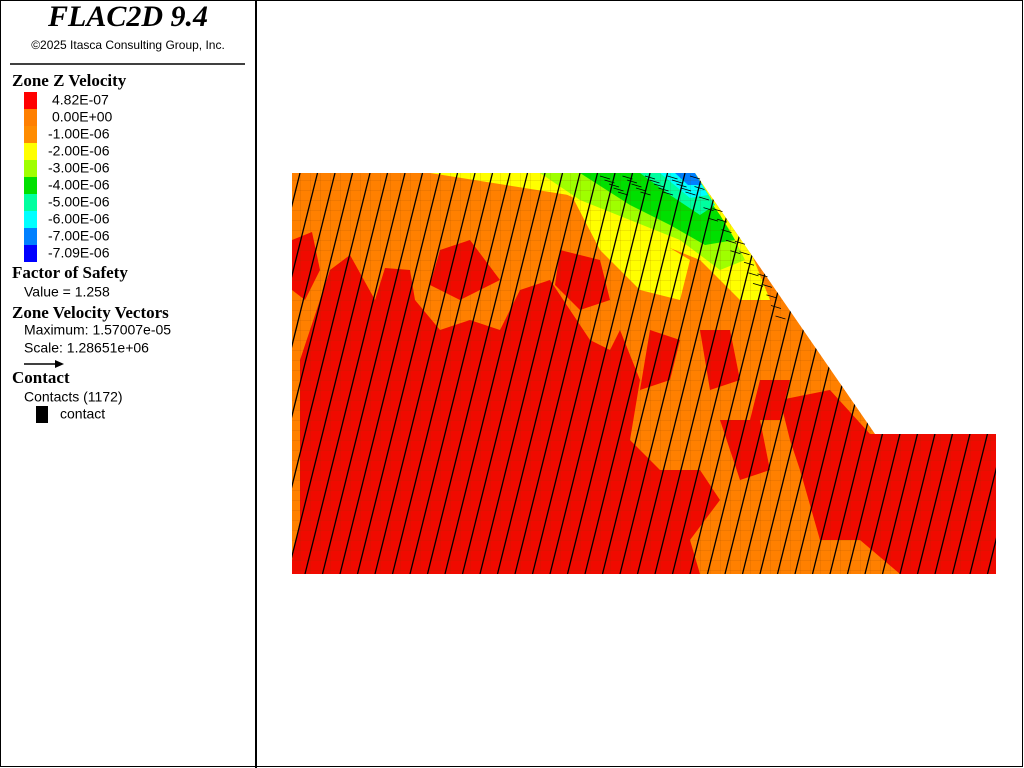  What do you see at coordinates (79, 219) in the screenshot?
I see `legend-label: -6.00E-06` at bounding box center [79, 219].